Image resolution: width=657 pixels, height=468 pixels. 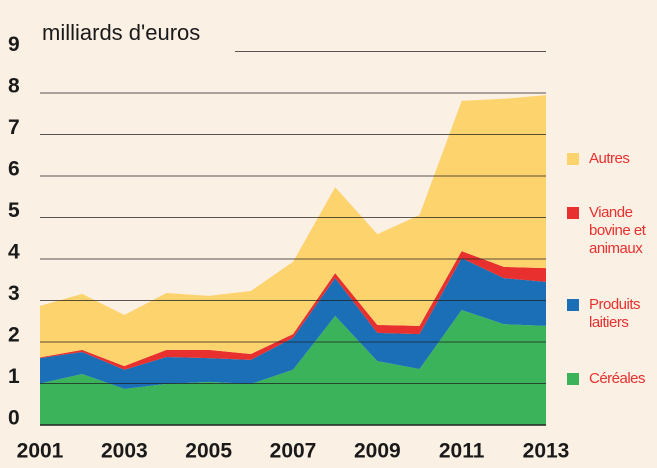 What do you see at coordinates (615, 313) in the screenshot?
I see `legend-label: Produits laitiers` at bounding box center [615, 313].